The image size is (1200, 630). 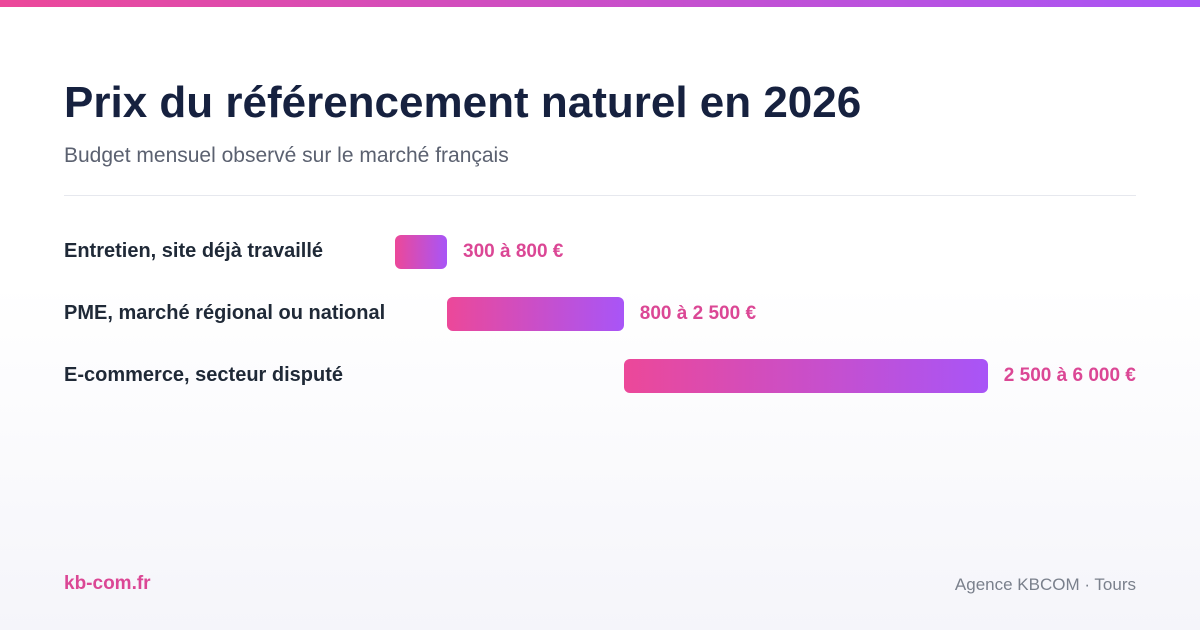 What do you see at coordinates (698, 313) in the screenshot?
I see `range-value-label: 800 à 2 500 €` at bounding box center [698, 313].